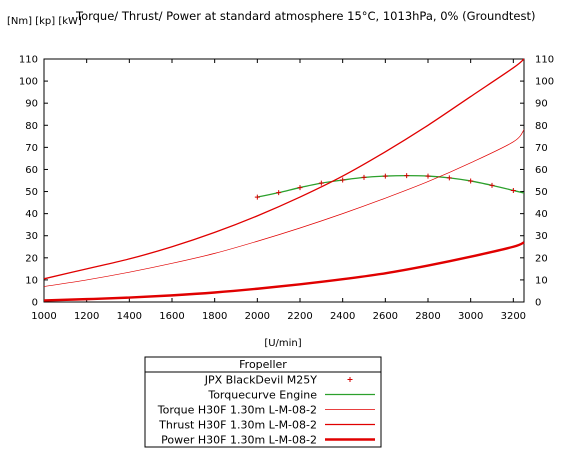  Describe the element at coordinates (541, 192) in the screenshot. I see `y-tick-label-right: 50` at that location.